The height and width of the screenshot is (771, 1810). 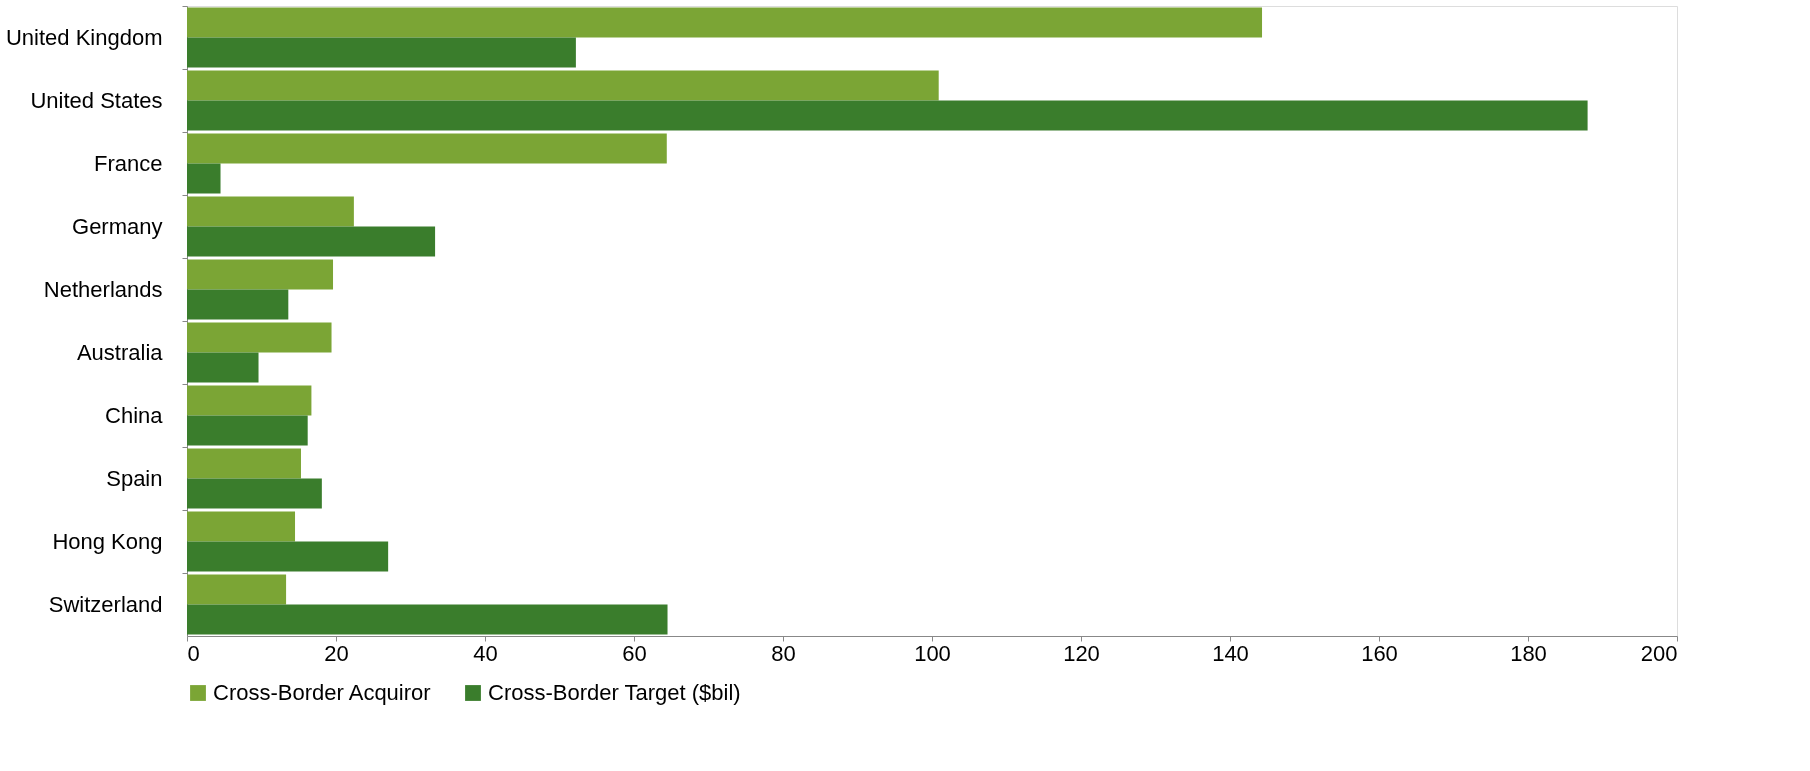 What do you see at coordinates (128, 163) in the screenshot?
I see `y-tick-label: France` at bounding box center [128, 163].